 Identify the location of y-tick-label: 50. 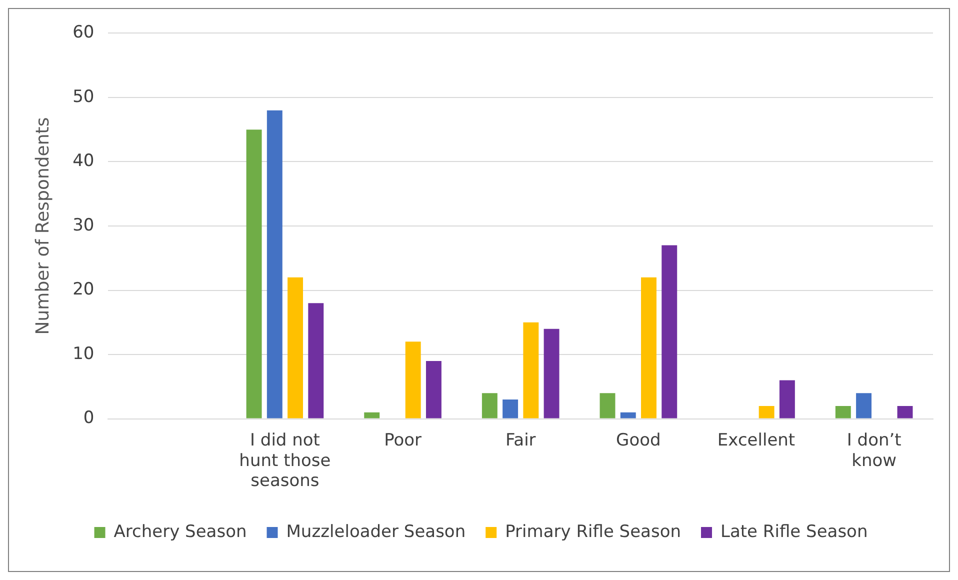
(83, 96).